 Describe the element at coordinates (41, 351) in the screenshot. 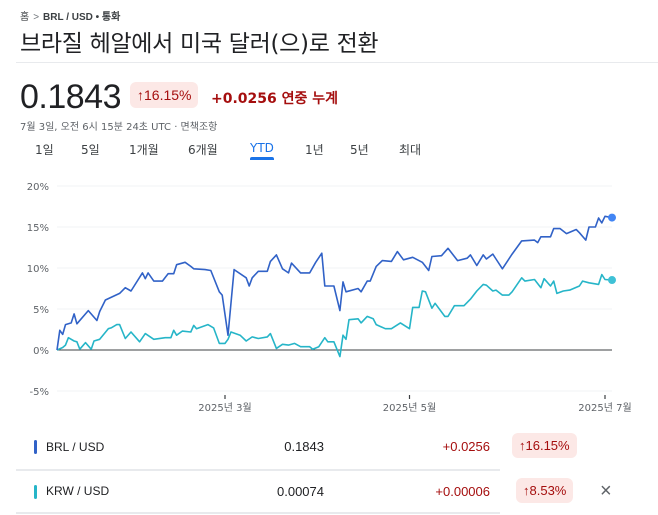

I see `y-tick-label: 0%` at that location.